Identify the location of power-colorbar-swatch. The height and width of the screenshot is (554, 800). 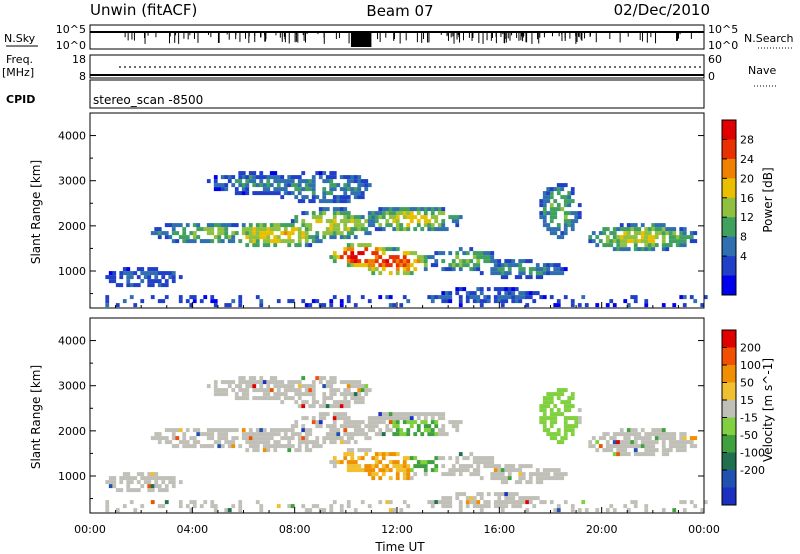
(729, 266).